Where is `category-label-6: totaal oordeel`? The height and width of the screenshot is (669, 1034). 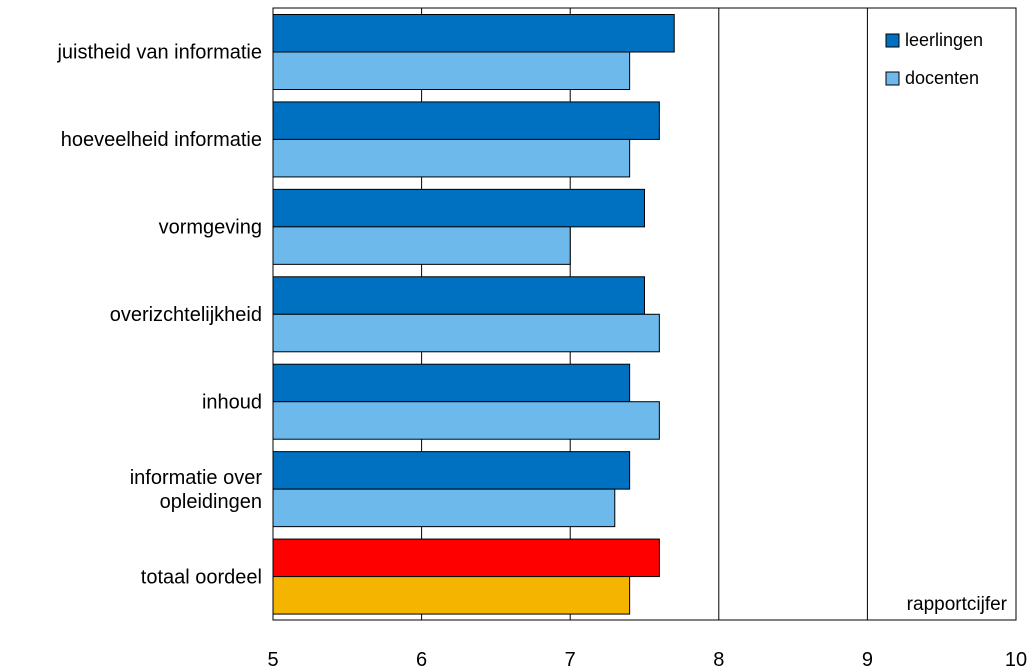
category-label-6: totaal oordeel is located at coordinates (201, 577).